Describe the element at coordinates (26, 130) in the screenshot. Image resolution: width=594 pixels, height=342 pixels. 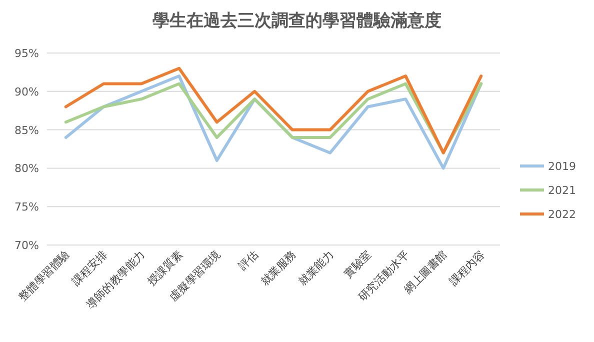
I see `y-tick-label: 85%` at that location.